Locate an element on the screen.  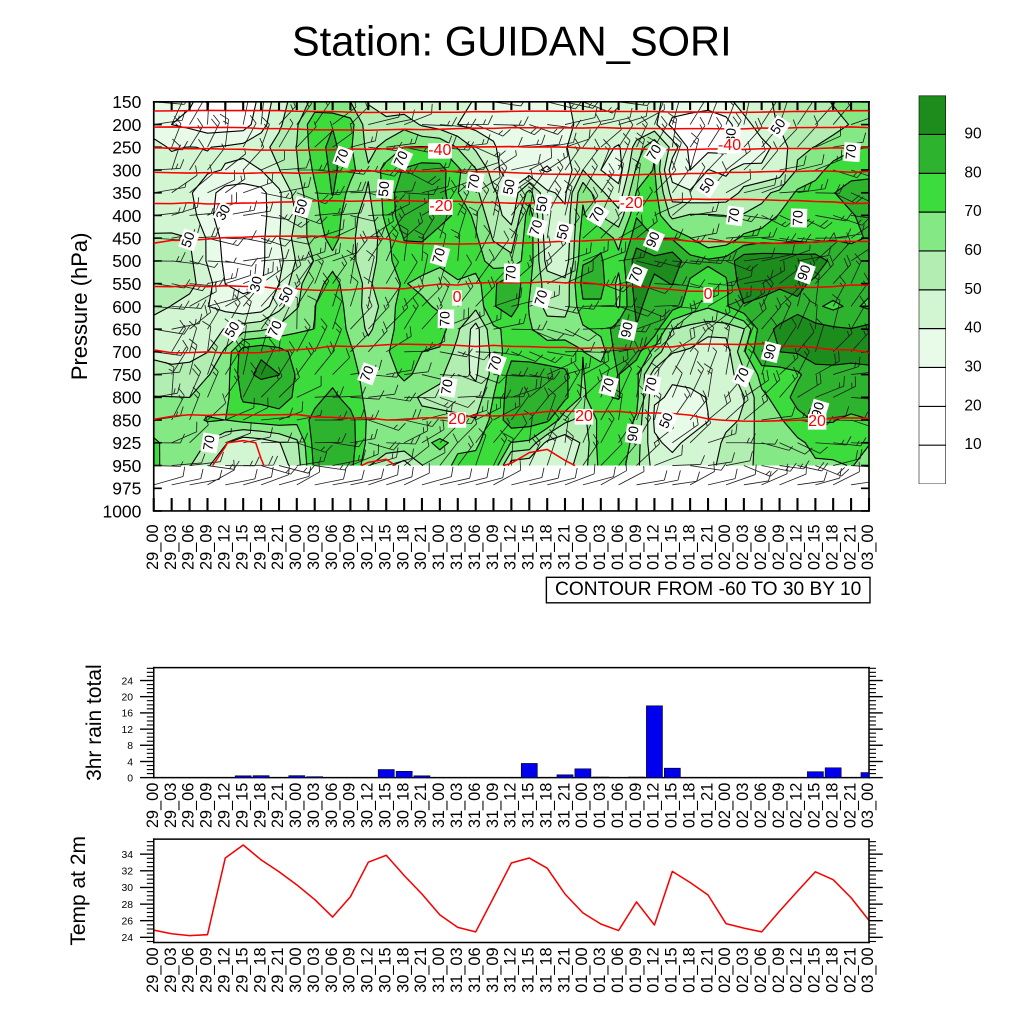
svg-text: 500 is located at coordinates (126, 261).